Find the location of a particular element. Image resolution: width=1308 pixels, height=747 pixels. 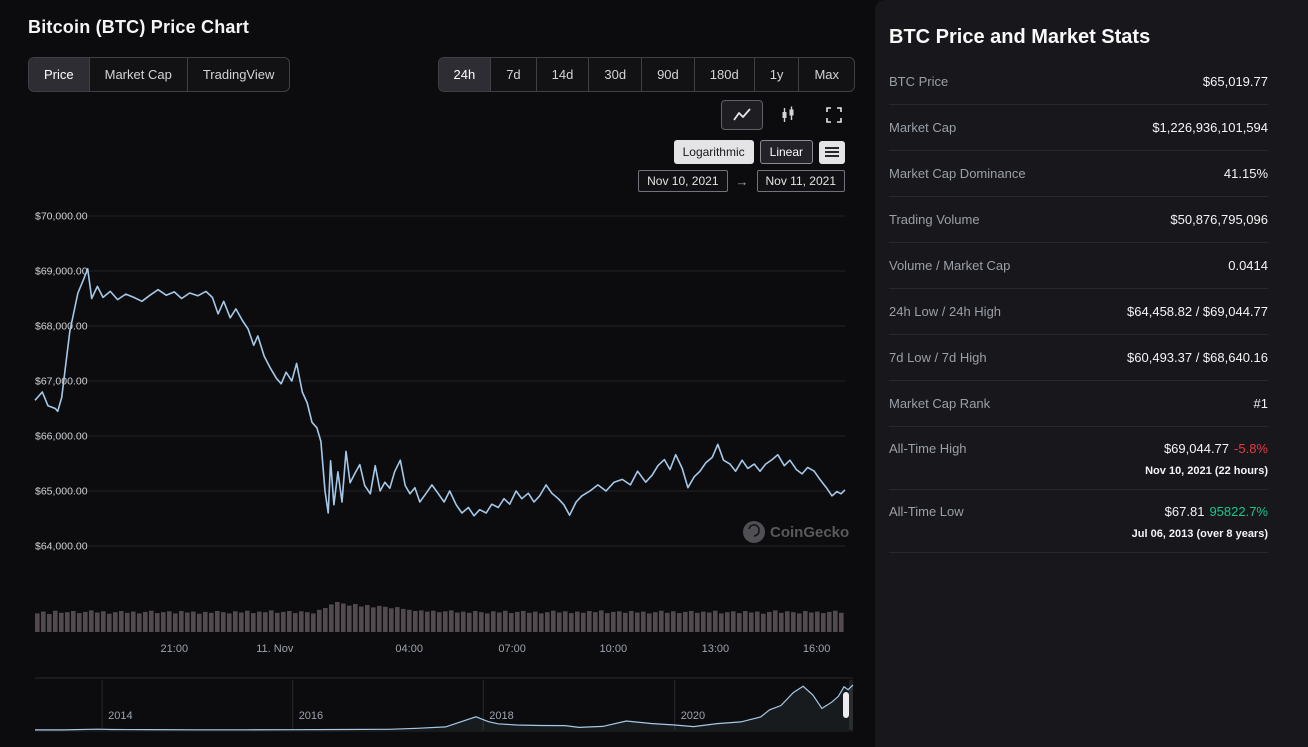

hamburger-icon is located at coordinates (832, 152).